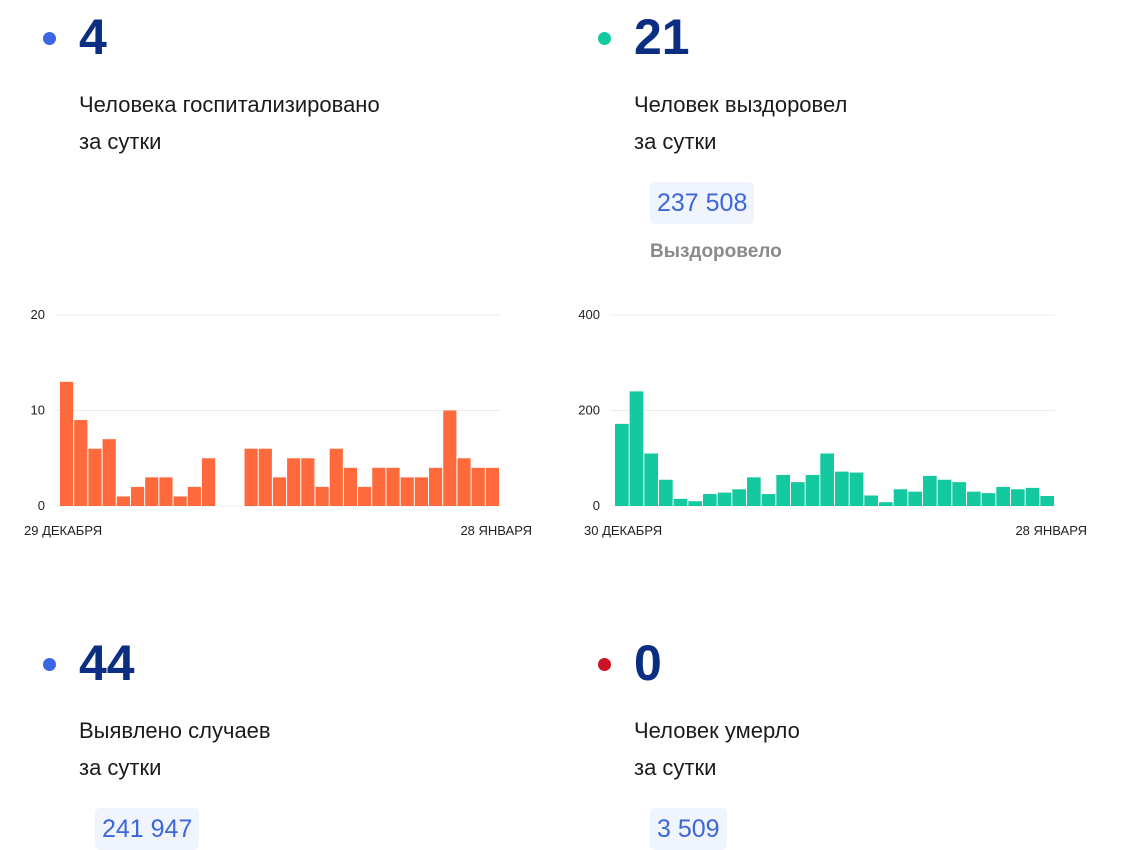 The image size is (1134, 850). I want to click on deaths-value: 0, so click(648, 663).